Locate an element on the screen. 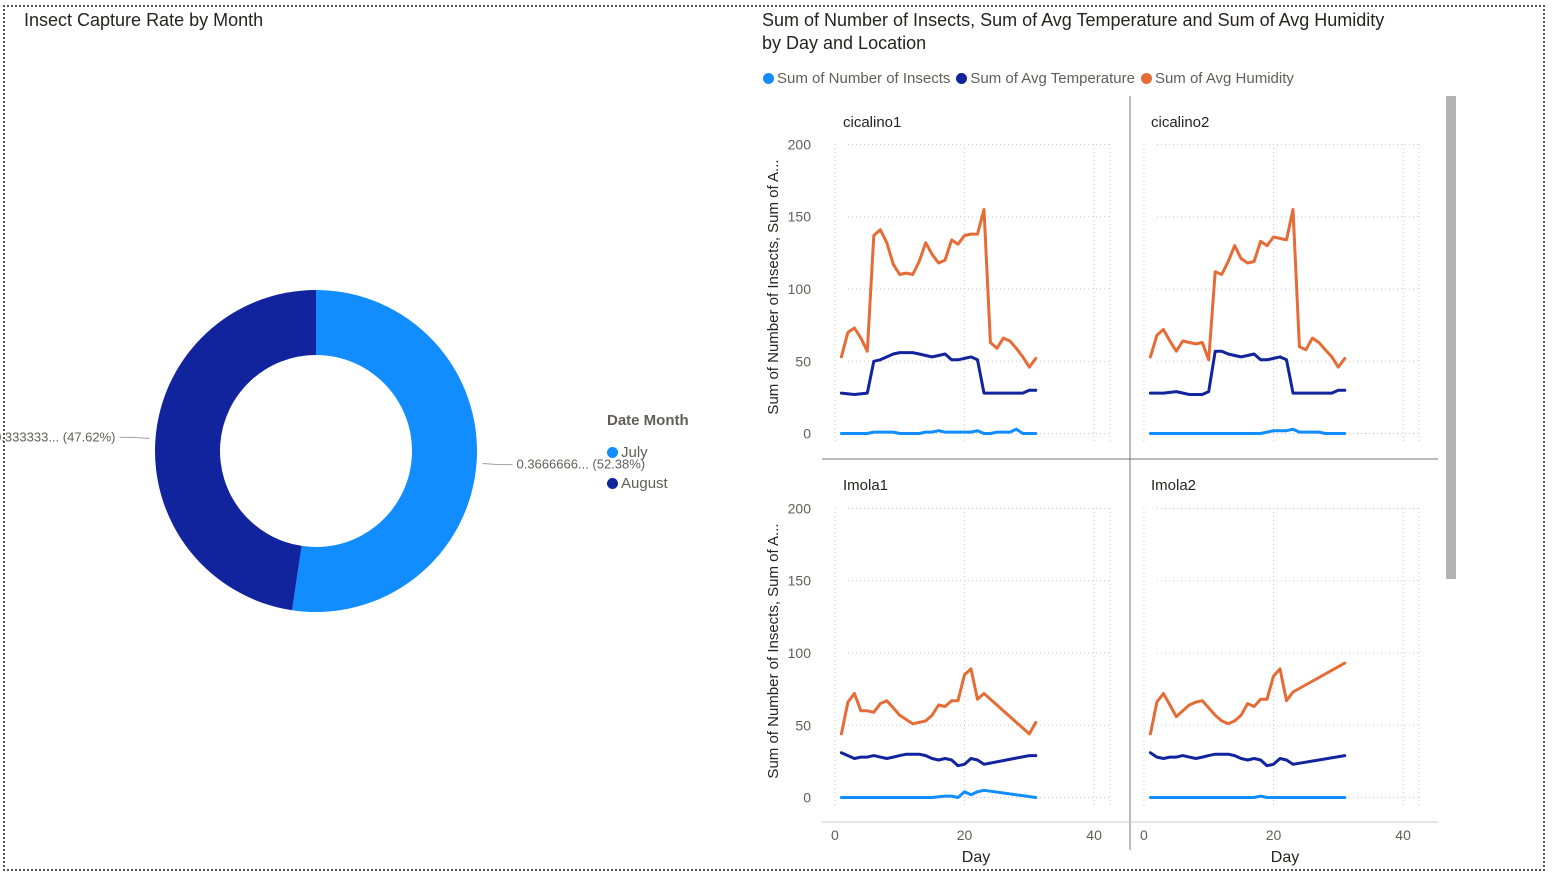 This screenshot has height=876, width=1552. series-line-cicalino1-insects is located at coordinates (938, 431).